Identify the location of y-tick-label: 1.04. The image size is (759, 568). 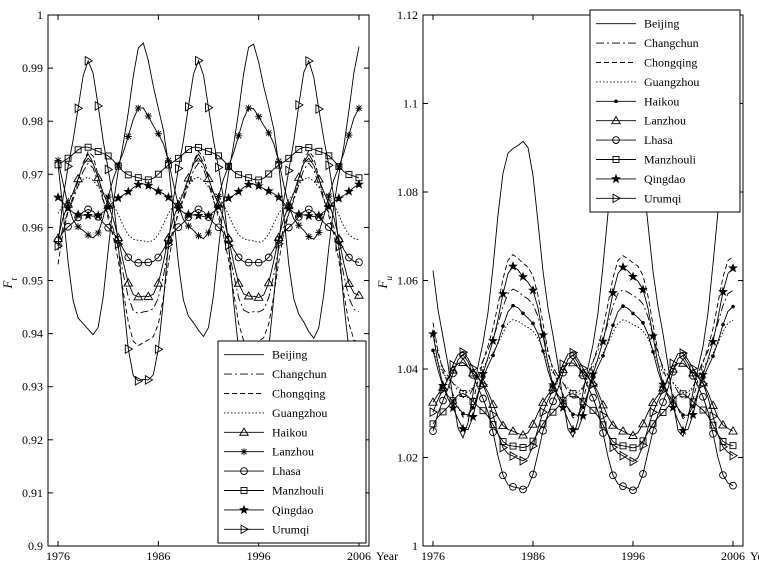
(407, 369).